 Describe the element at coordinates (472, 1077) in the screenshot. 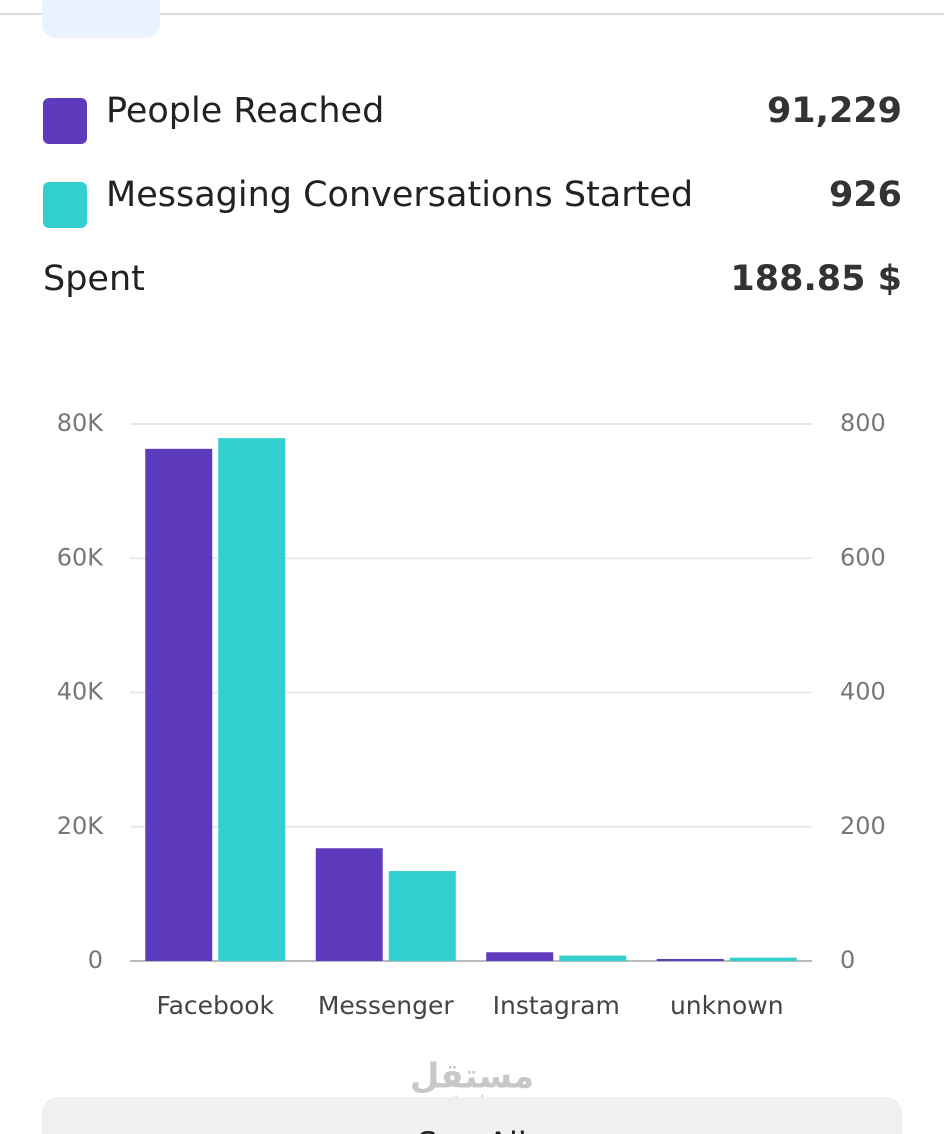

I see `watermark: مستقل` at that location.